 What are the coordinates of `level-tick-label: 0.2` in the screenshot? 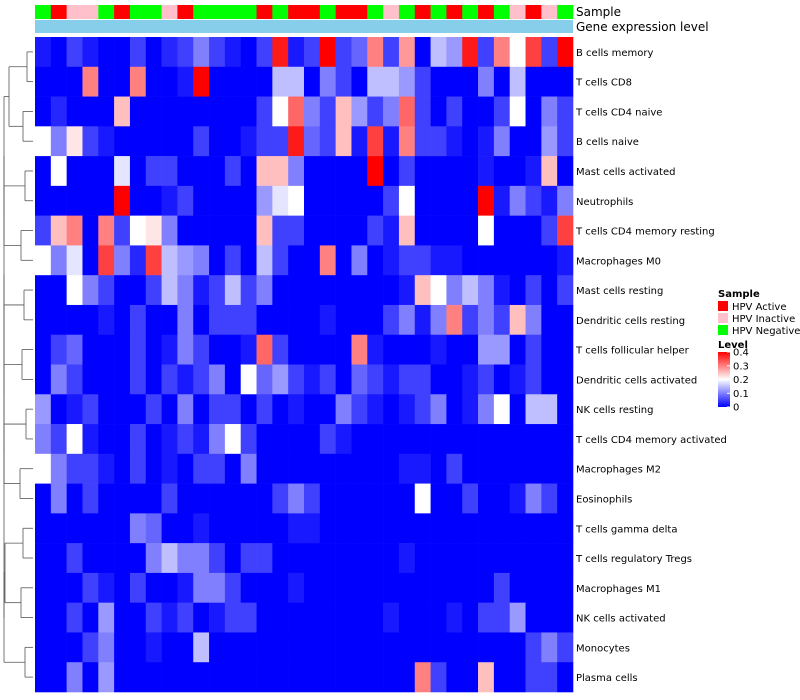 It's located at (741, 380).